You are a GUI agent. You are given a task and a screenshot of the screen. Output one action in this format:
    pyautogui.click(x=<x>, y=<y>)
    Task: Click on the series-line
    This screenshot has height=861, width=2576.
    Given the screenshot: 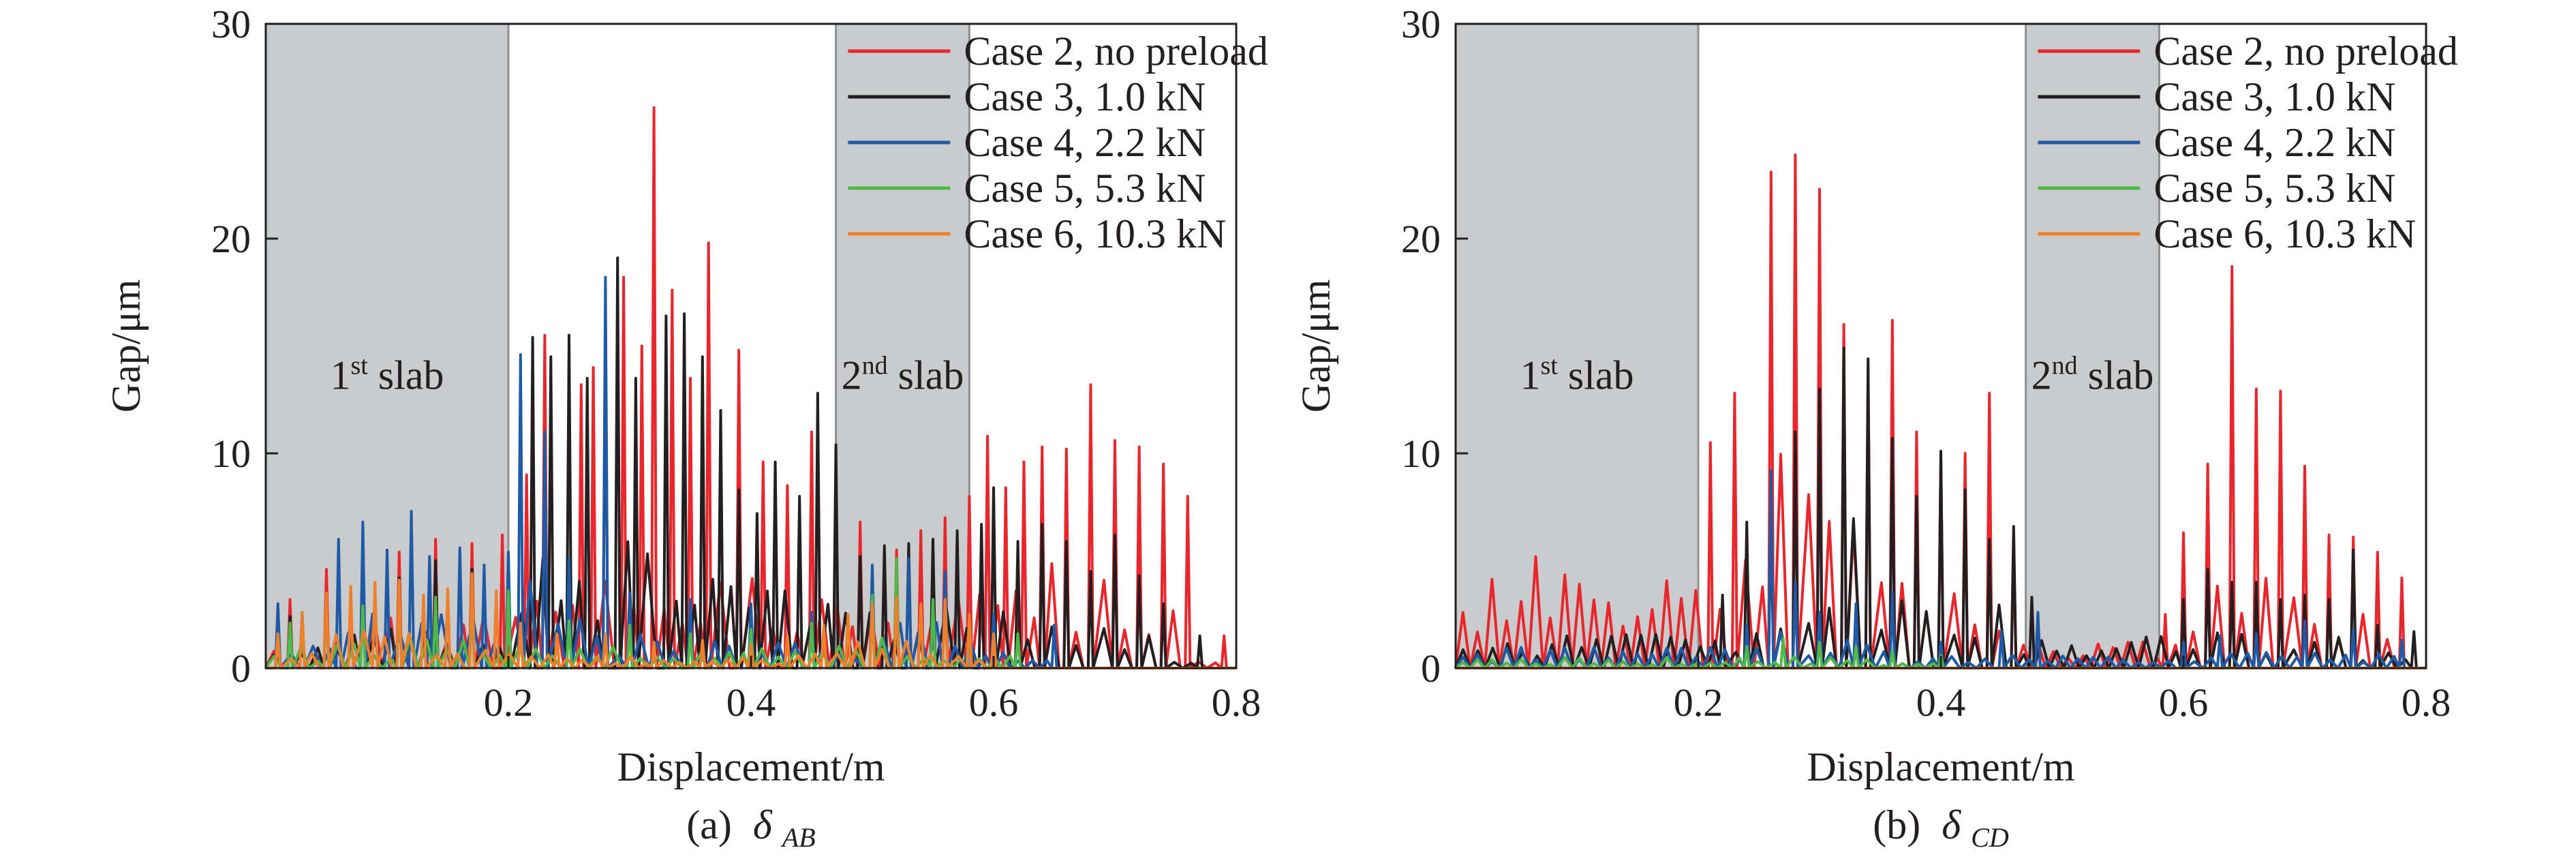 What is the action you would take?
    pyautogui.click(x=751, y=620)
    